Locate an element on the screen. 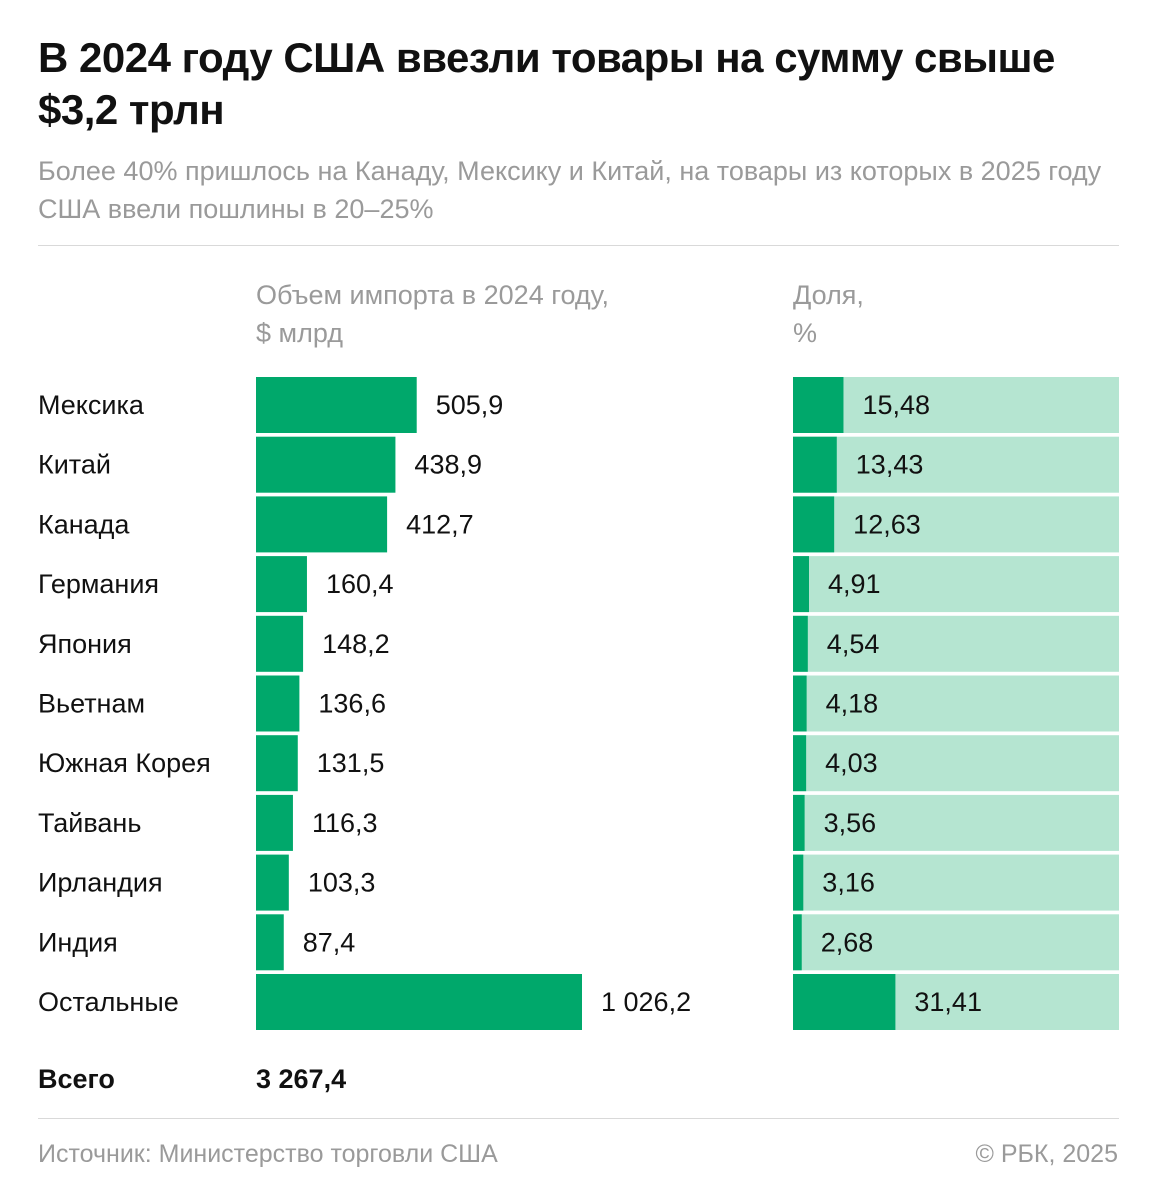 Image resolution: width=1157 pixels, height=1200 pixels. category-label: Китай is located at coordinates (74, 465).